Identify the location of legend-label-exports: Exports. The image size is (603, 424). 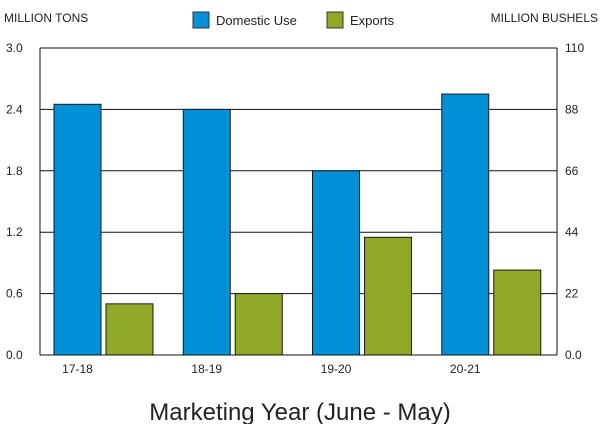
(372, 20).